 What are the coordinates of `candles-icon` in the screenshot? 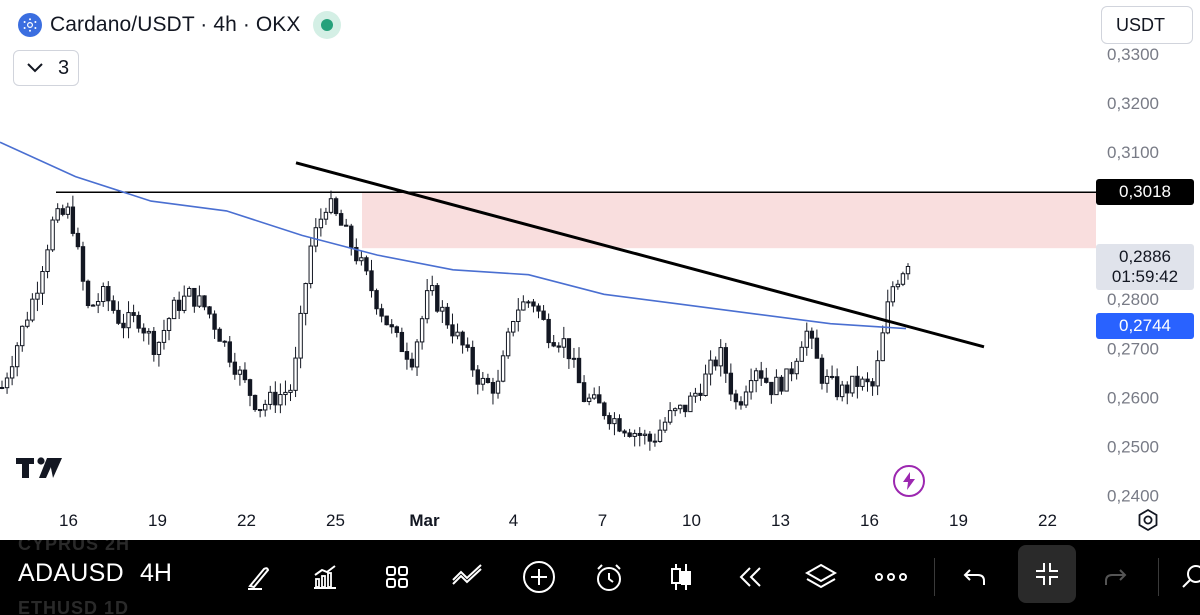 It's located at (681, 577).